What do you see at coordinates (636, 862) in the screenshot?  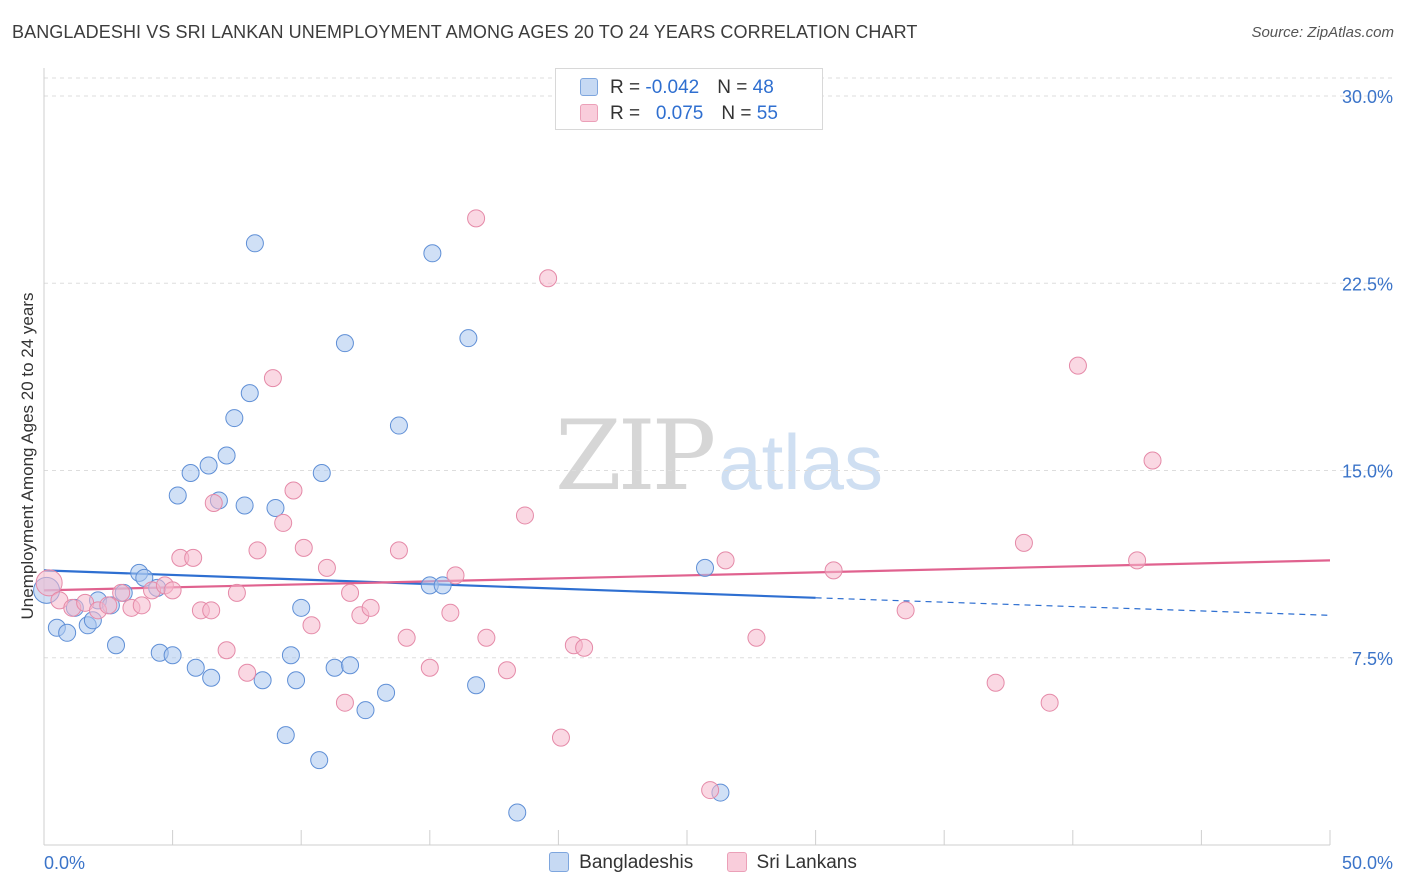 I see `legend-label: Bangladeshis` at bounding box center [636, 862].